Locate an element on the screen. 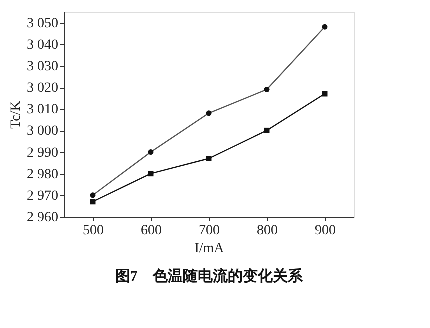 This screenshot has width=430, height=328. caption: 图7 色温随电流的变化关系 is located at coordinates (209, 276).